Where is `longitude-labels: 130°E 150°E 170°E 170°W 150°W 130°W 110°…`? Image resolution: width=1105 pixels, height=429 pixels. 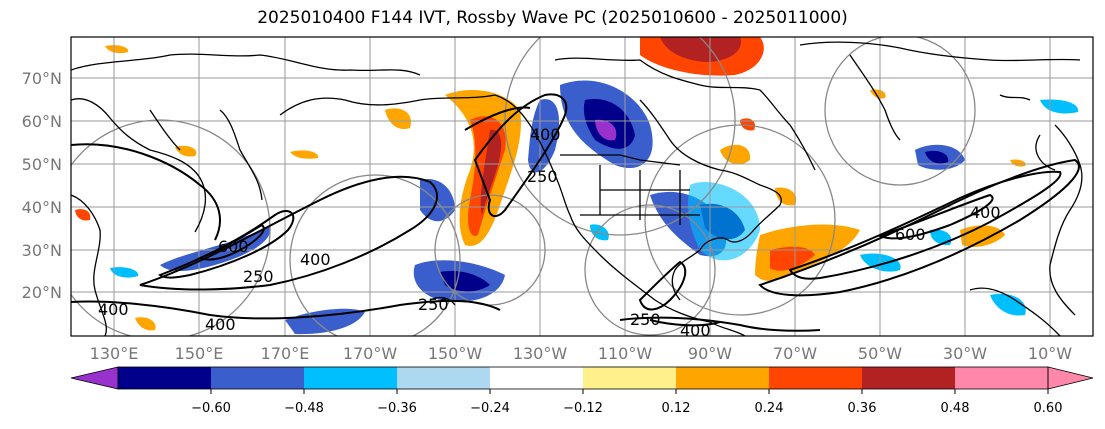
longitude-labels: 130°E 150°E 170°E 170°W 150°W 130°W 110°… is located at coordinates (581, 353).